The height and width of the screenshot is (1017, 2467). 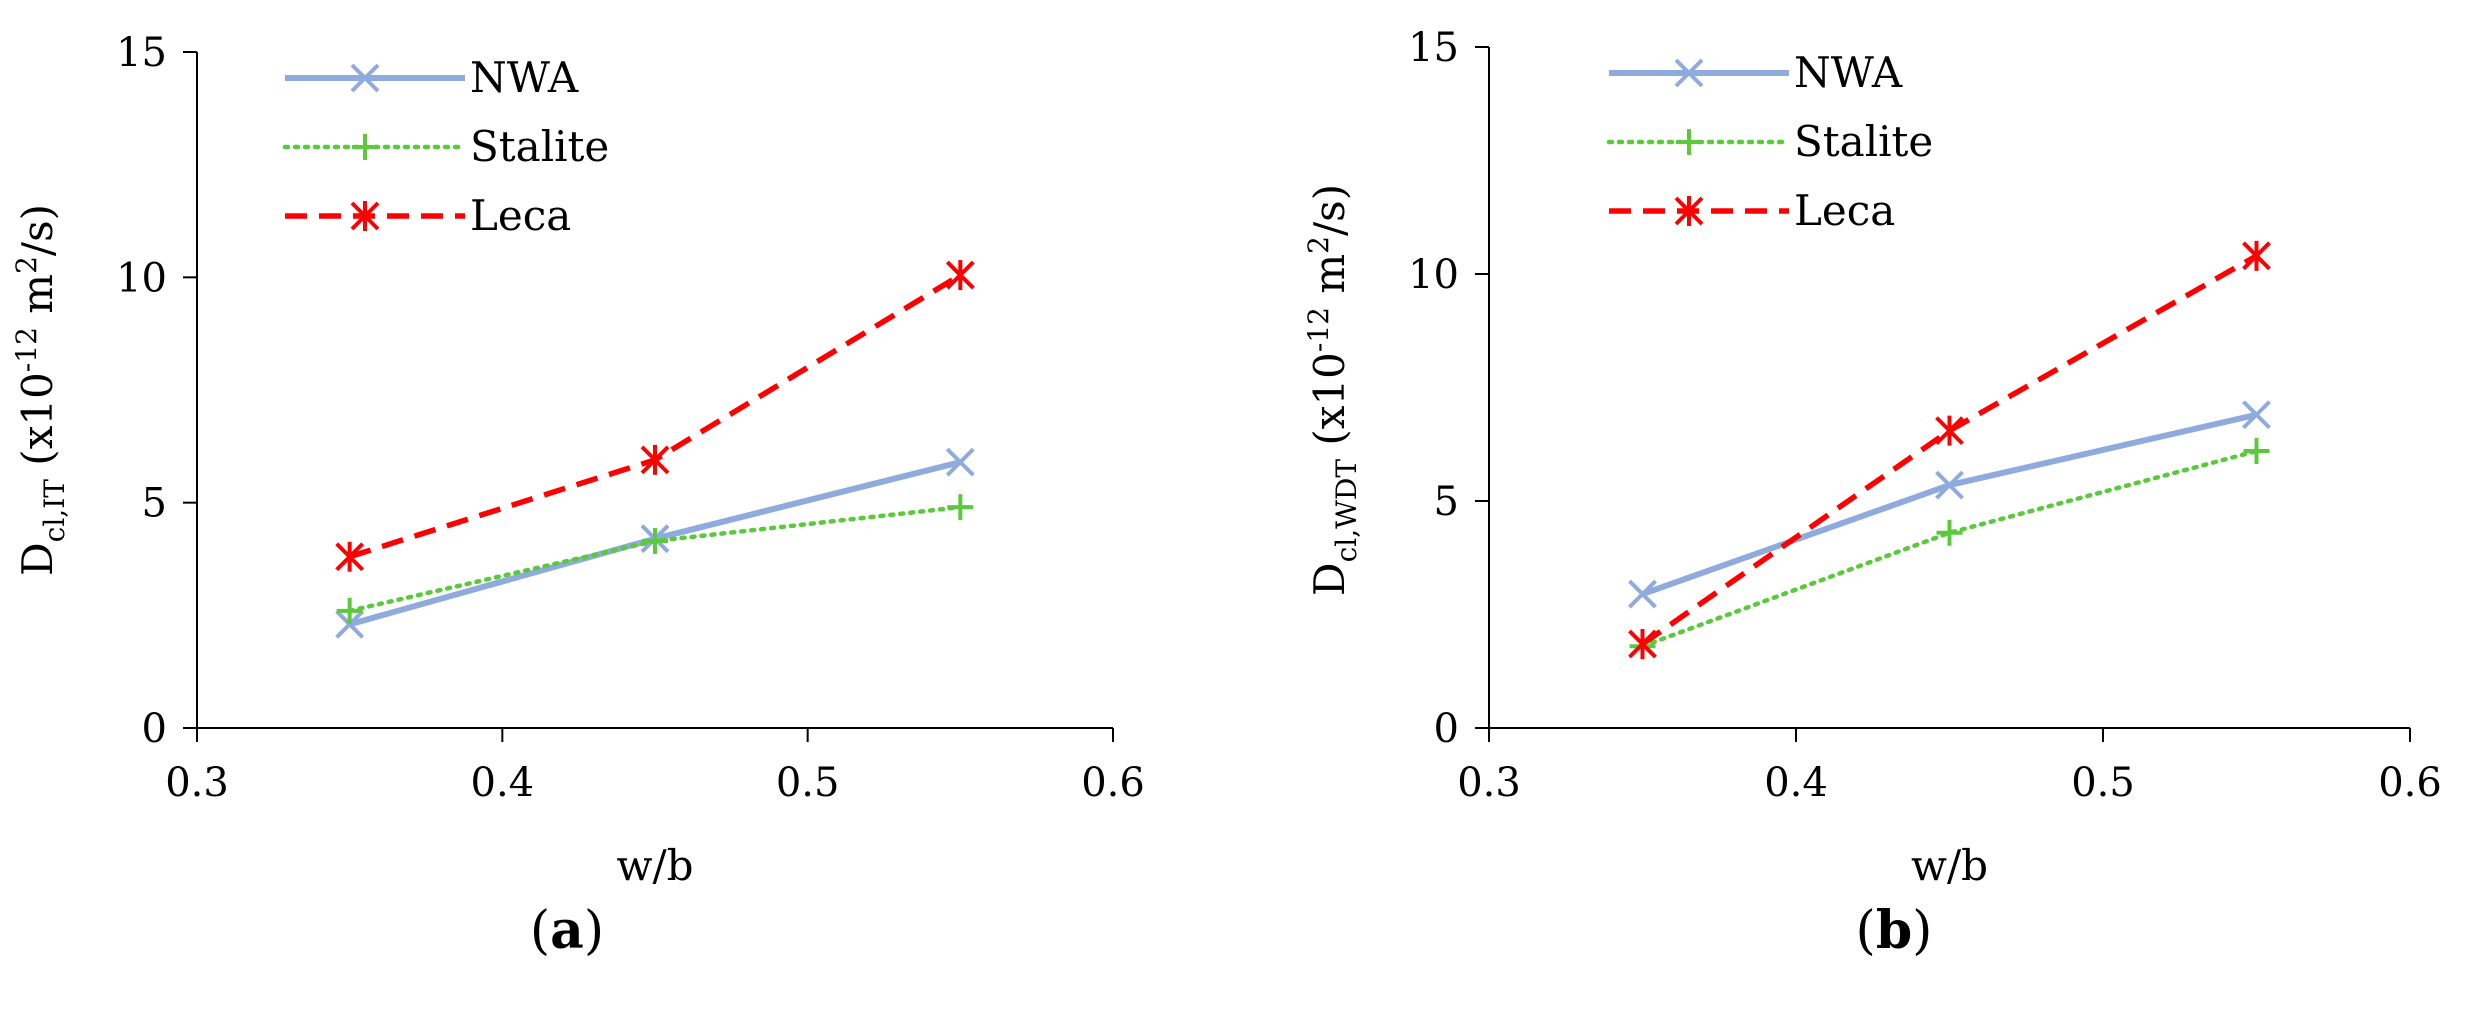 What do you see at coordinates (808, 783) in the screenshot?
I see `x-tick-label-a: 0.5` at bounding box center [808, 783].